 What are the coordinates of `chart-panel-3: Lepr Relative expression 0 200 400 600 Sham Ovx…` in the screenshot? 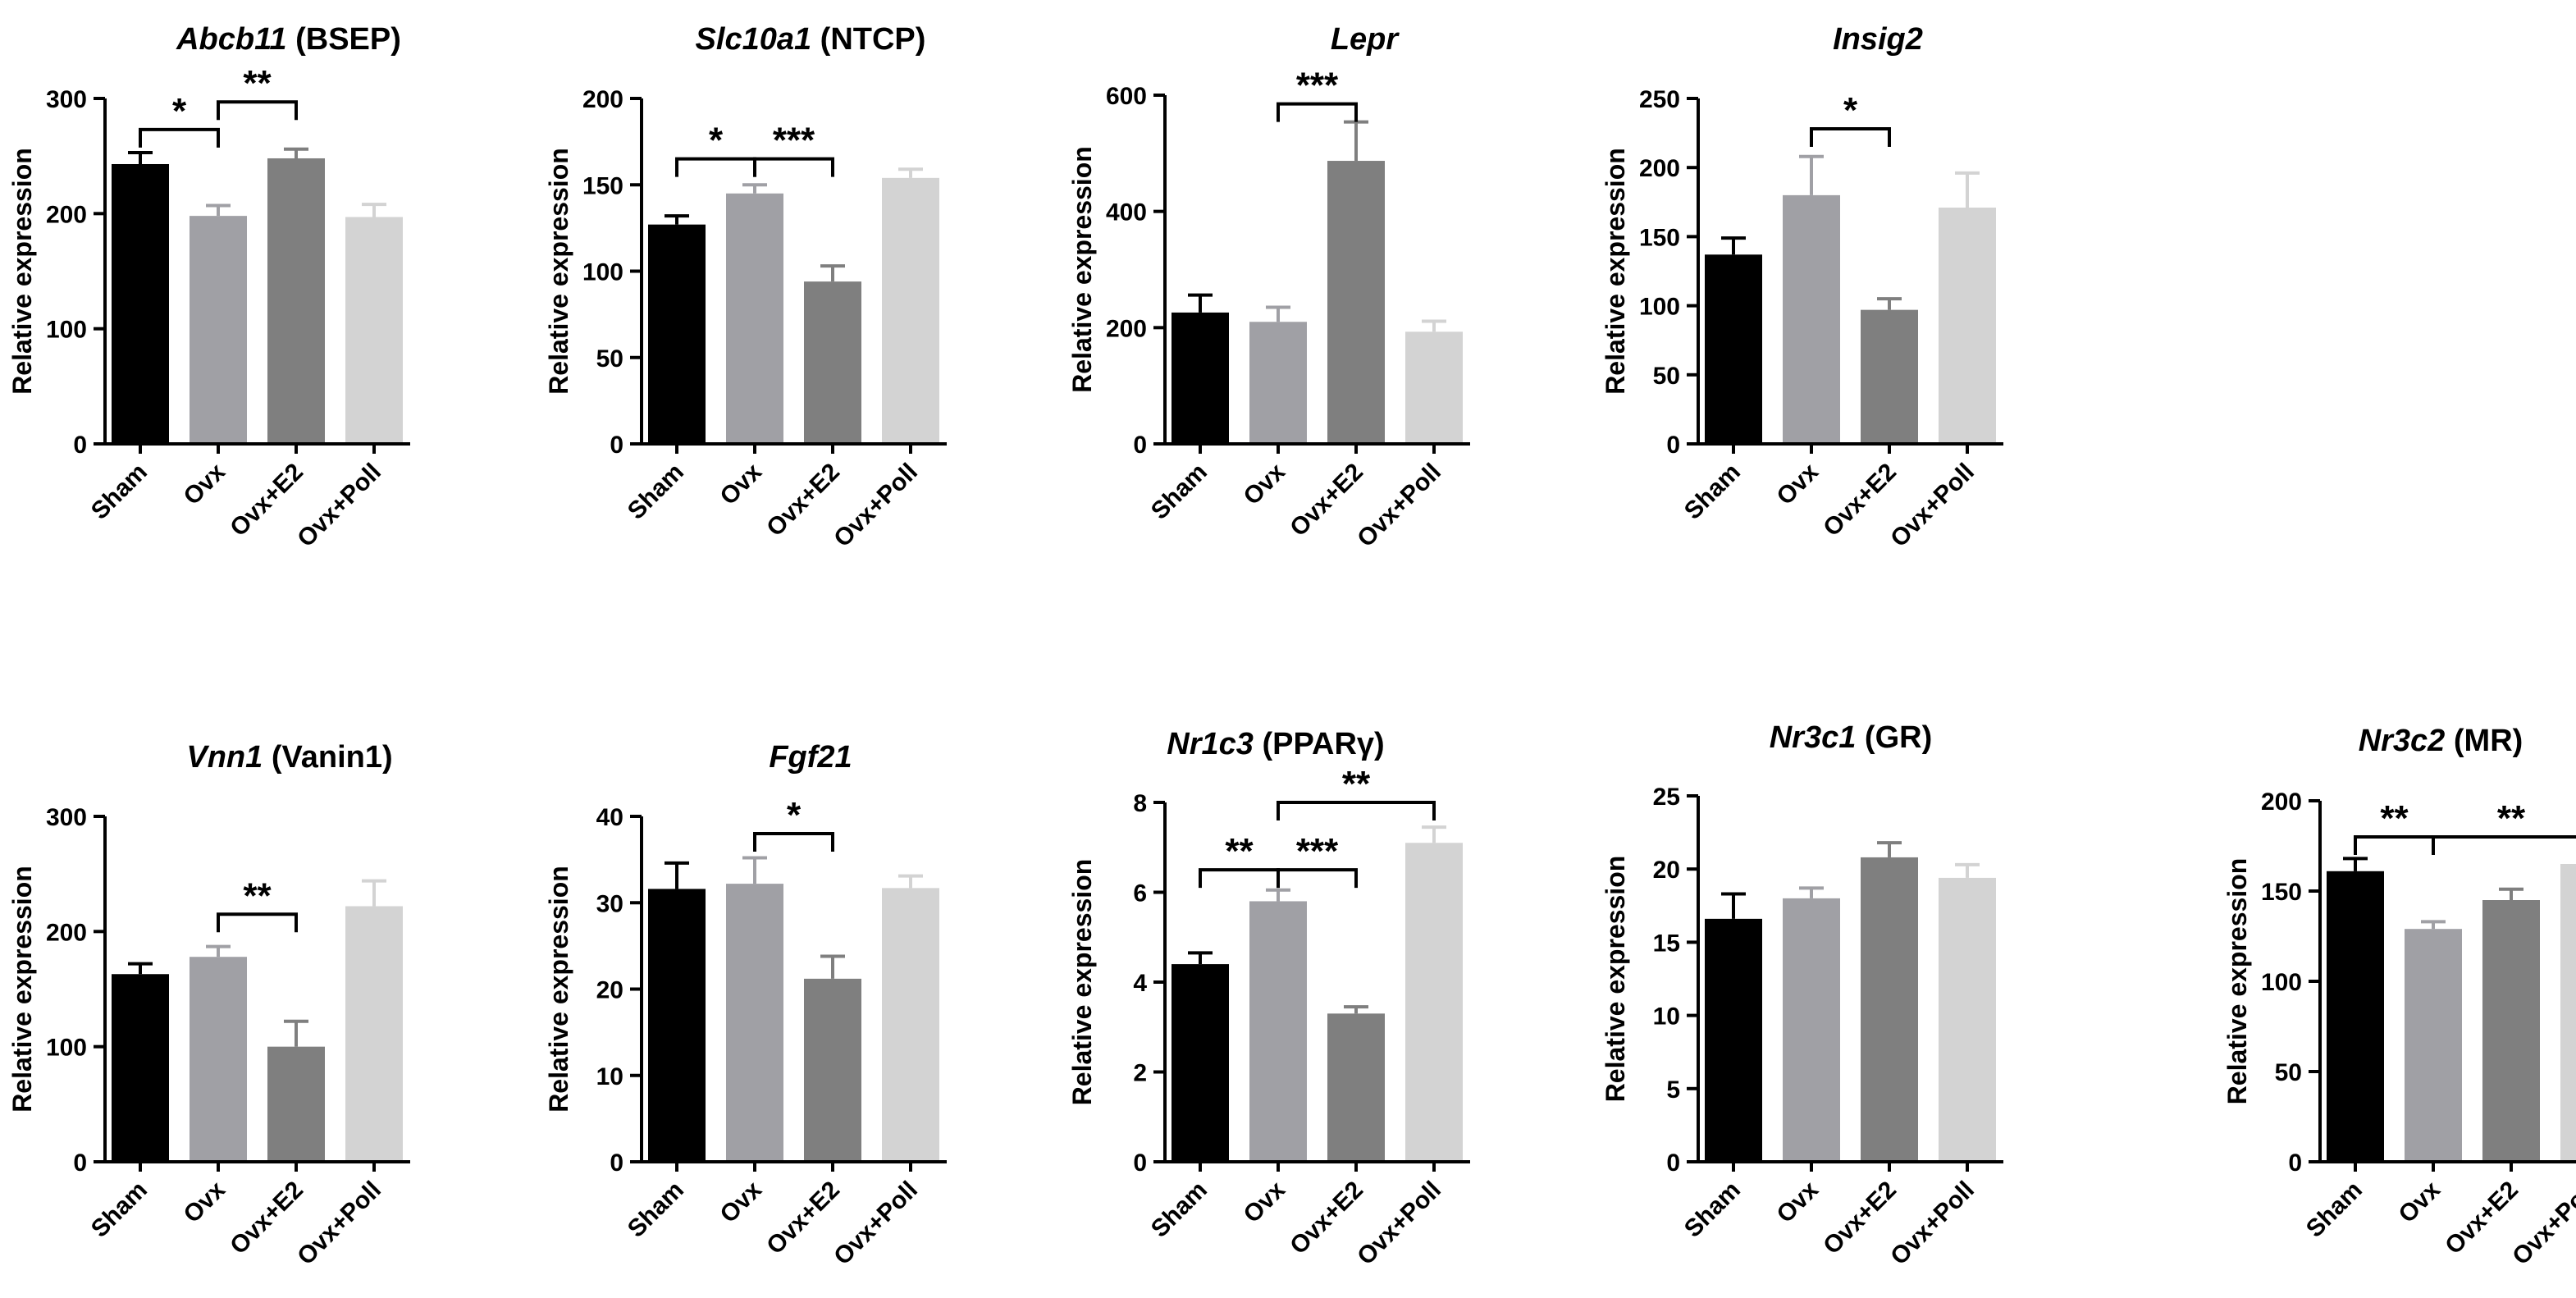 It's located at (1268, 287).